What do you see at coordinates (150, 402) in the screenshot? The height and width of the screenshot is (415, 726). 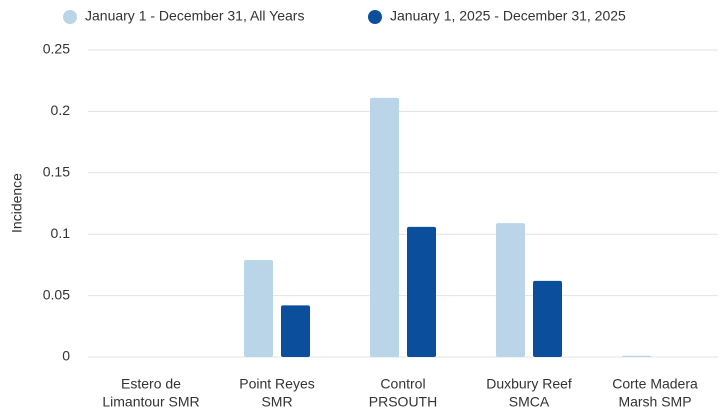 I see `x-tick-label: Limantour SMR` at bounding box center [150, 402].